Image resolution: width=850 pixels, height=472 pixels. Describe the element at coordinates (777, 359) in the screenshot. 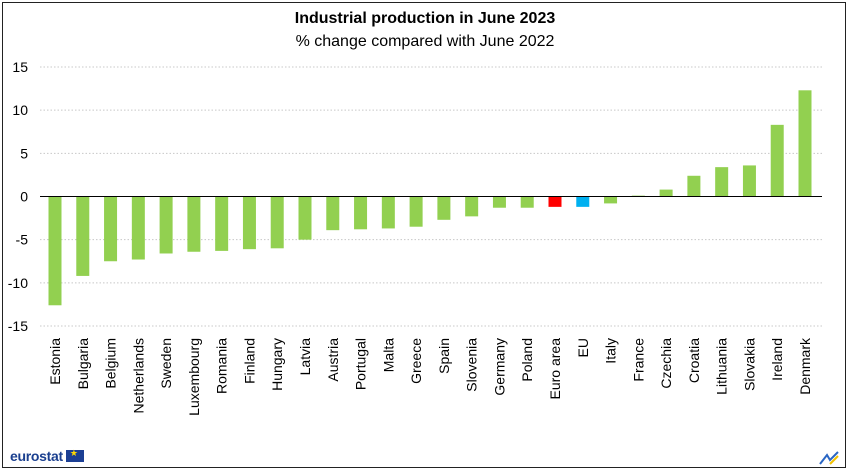

I see `x-tick-label: Ireland` at that location.